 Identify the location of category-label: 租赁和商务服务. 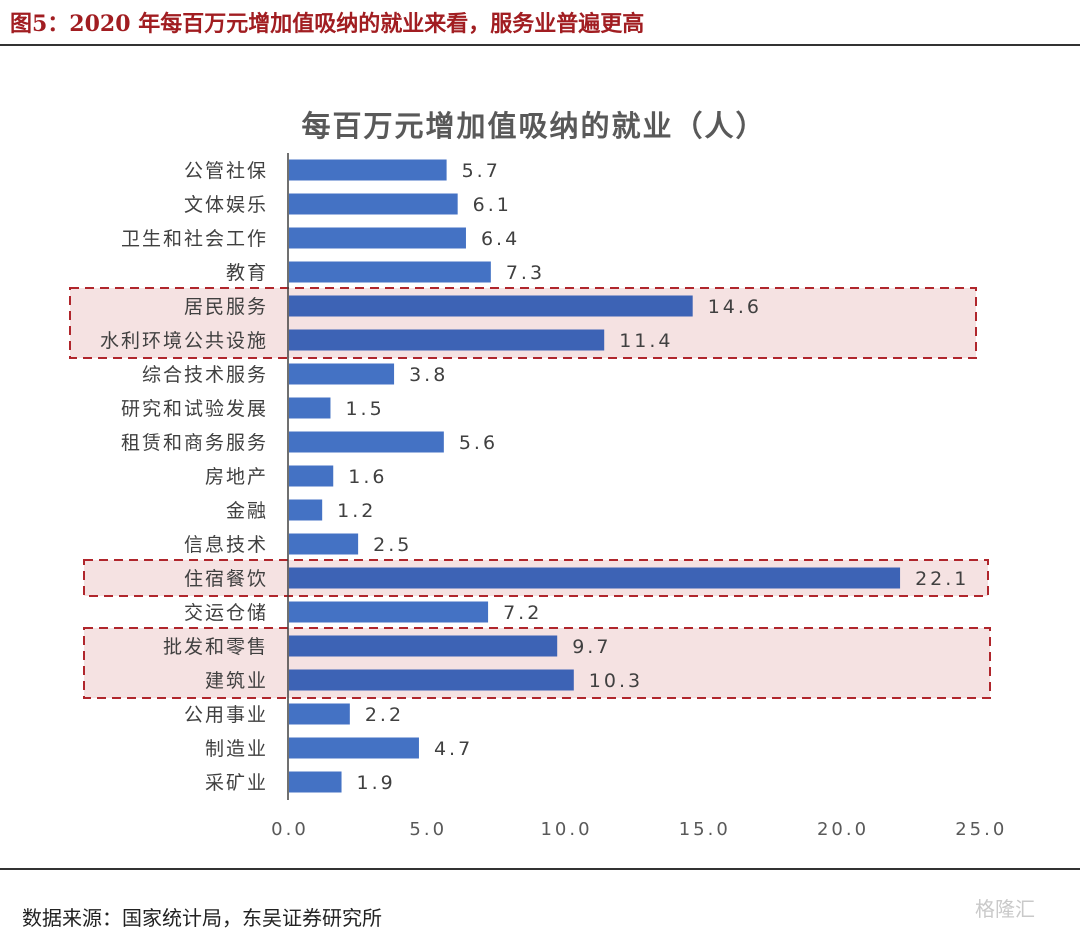
(194, 443).